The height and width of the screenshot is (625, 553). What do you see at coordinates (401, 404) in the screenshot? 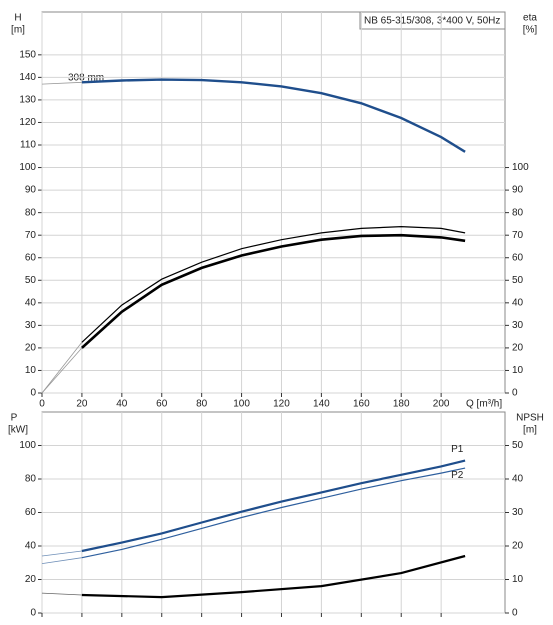
I see `x-tick-label: 180` at bounding box center [401, 404].